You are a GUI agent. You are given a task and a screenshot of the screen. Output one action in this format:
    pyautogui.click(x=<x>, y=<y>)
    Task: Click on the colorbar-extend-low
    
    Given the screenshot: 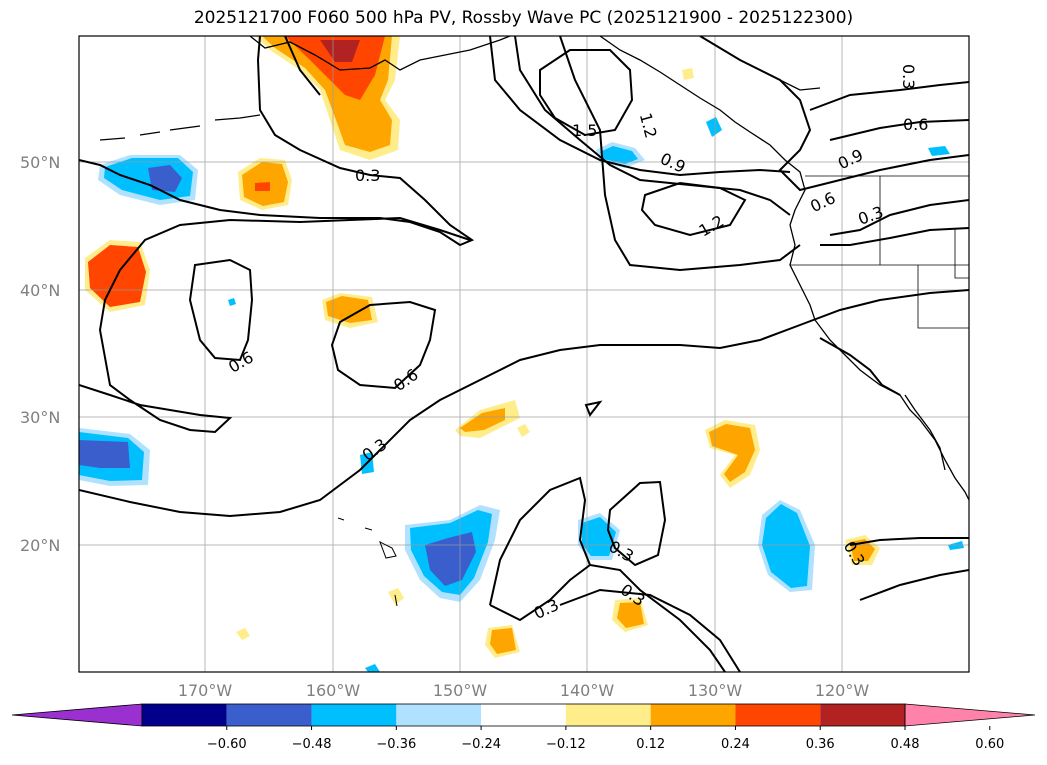 What is the action you would take?
    pyautogui.click(x=77, y=715)
    